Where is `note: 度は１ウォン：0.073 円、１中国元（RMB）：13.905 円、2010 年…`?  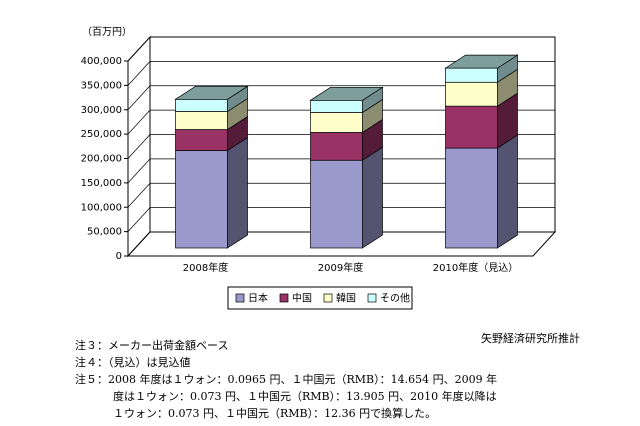
note: 度は１ウォン：0.073 円、１中国元（RMB）：13.905 円、2010 年… is located at coordinates (305, 396).